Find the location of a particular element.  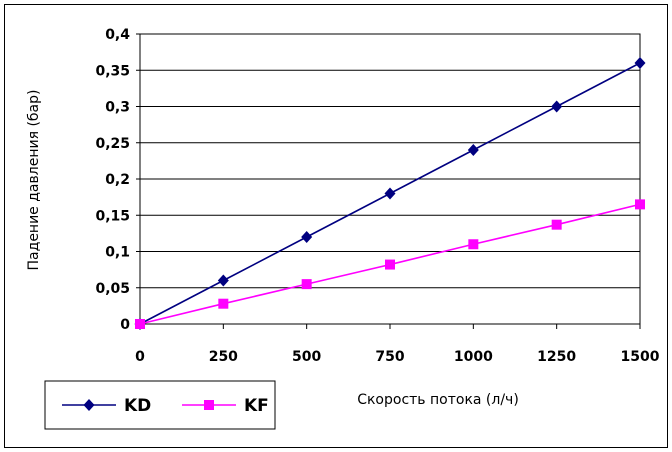

legend-kd-marker is located at coordinates (89, 405).